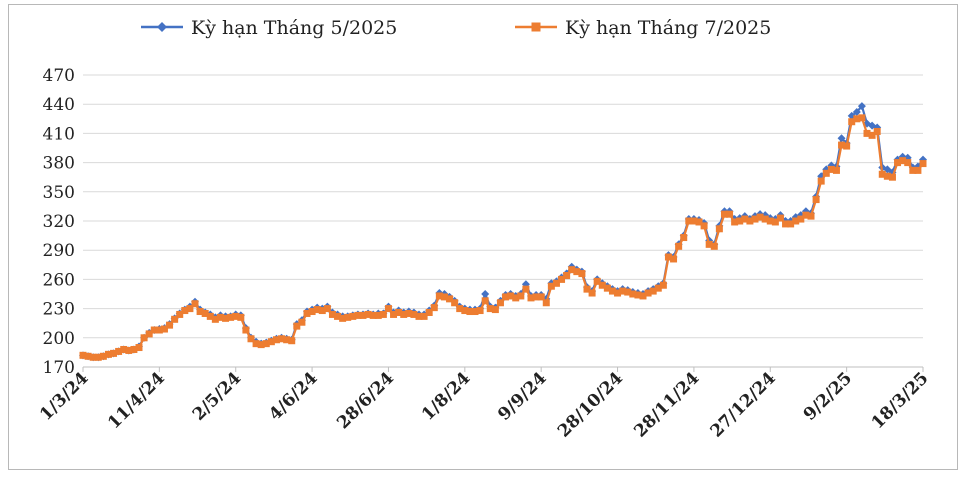 The height and width of the screenshot is (478, 967). I want to click on y-tick-label: 260, so click(59, 280).